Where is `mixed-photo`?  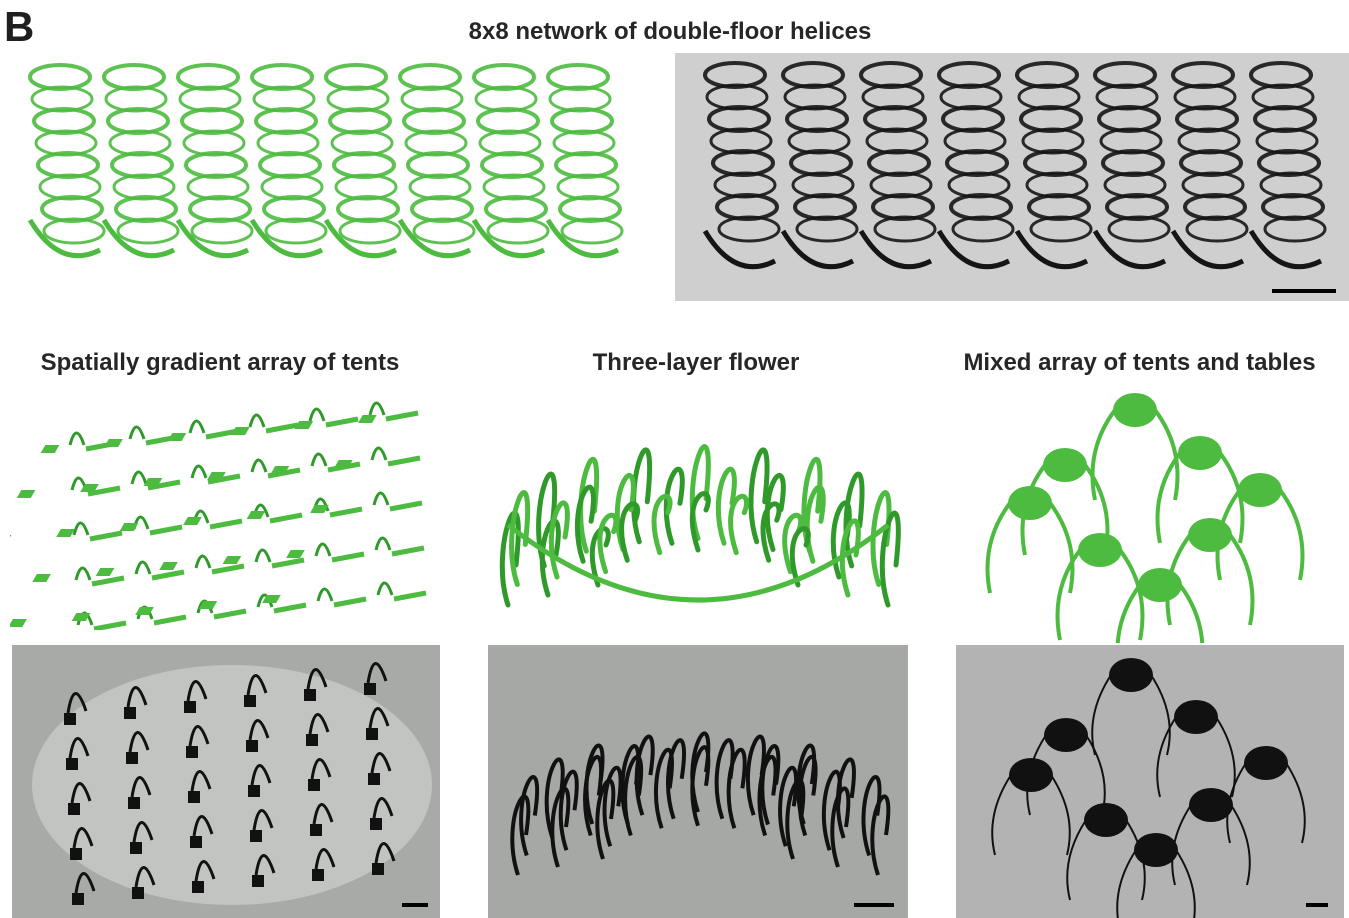
mixed-photo is located at coordinates (1150, 781).